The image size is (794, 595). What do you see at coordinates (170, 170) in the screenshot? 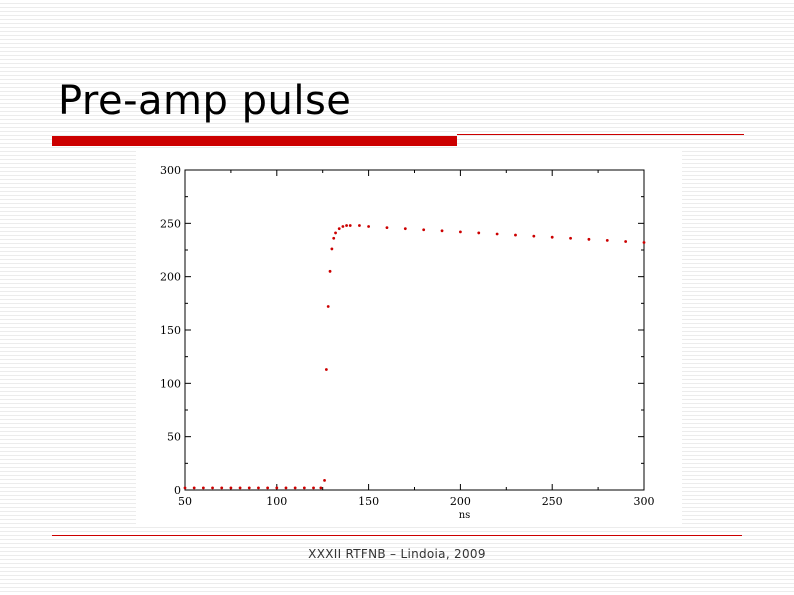
I see `y-tick-label: 300` at bounding box center [170, 170].